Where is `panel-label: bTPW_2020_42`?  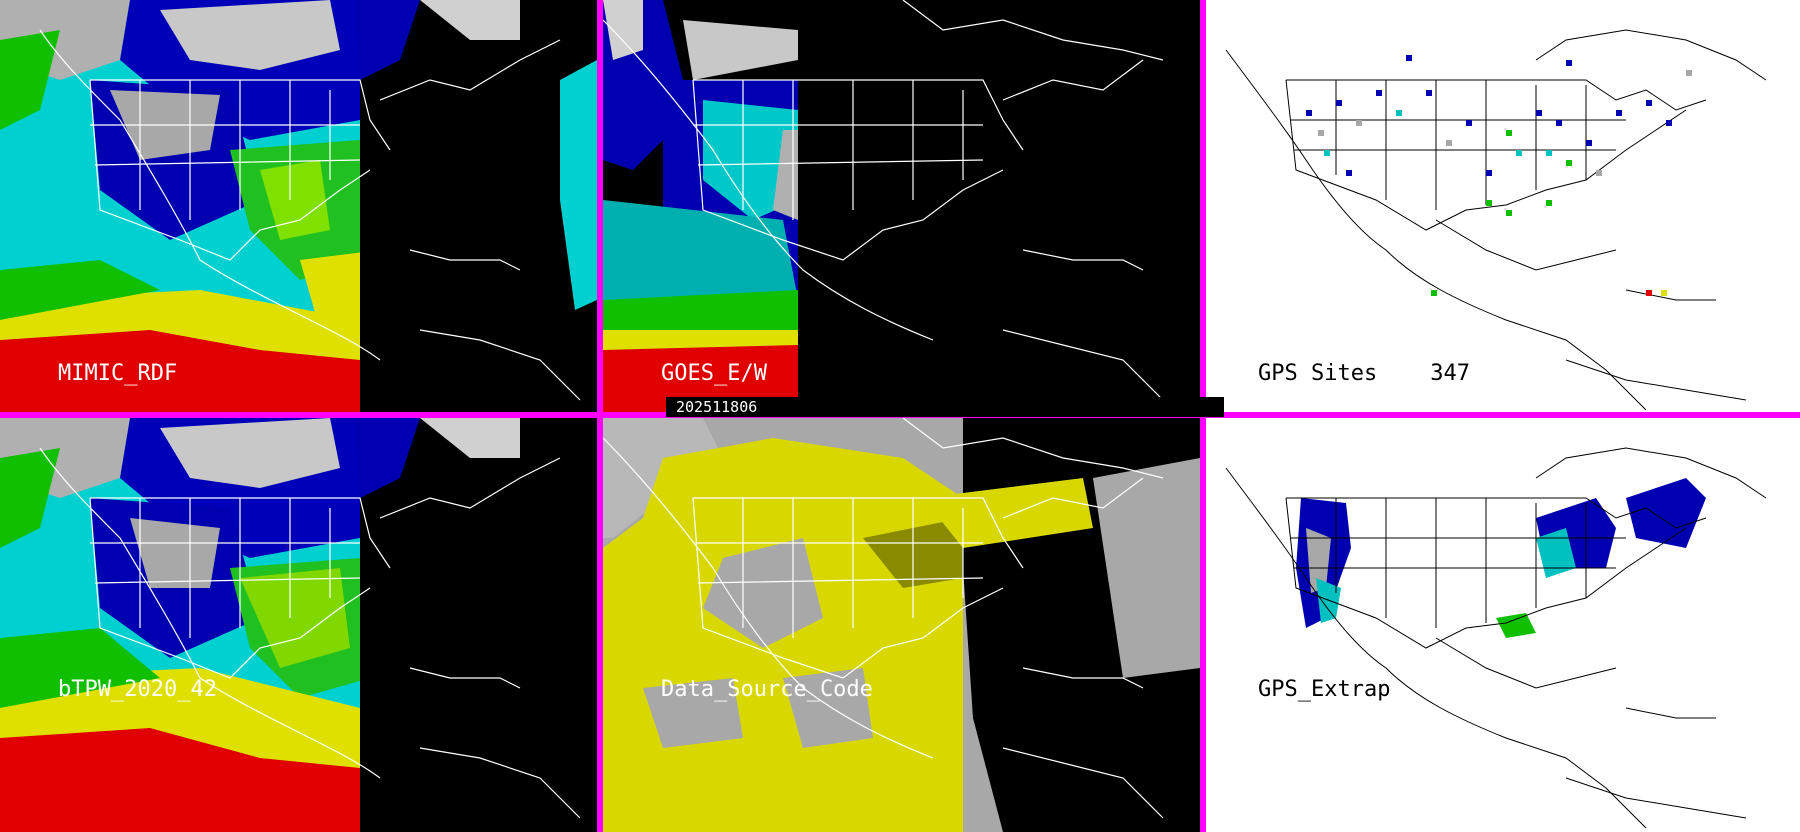
panel-label: bTPW_2020_42 is located at coordinates (137, 689).